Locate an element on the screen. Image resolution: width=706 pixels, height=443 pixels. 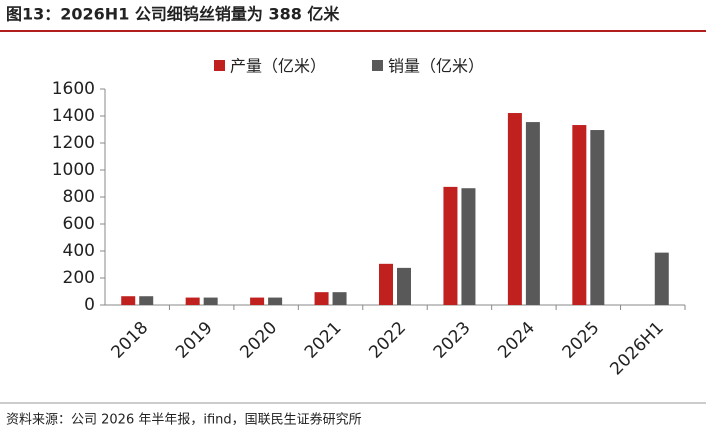
x-tick-label: 2021 is located at coordinates (323, 340).